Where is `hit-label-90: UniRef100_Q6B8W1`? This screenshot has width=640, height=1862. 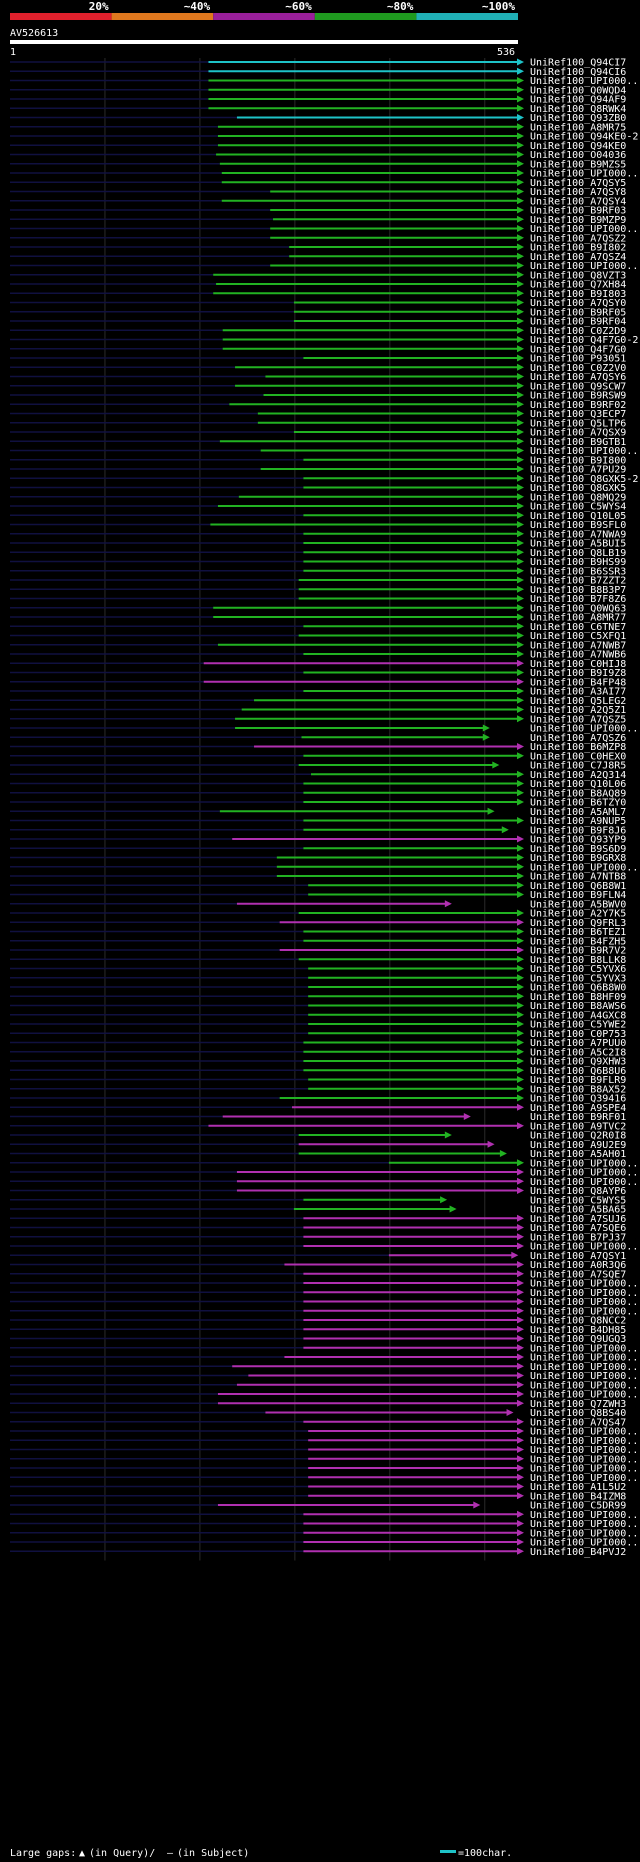 hit-label-90: UniRef100_Q6B8W1 is located at coordinates (578, 886).